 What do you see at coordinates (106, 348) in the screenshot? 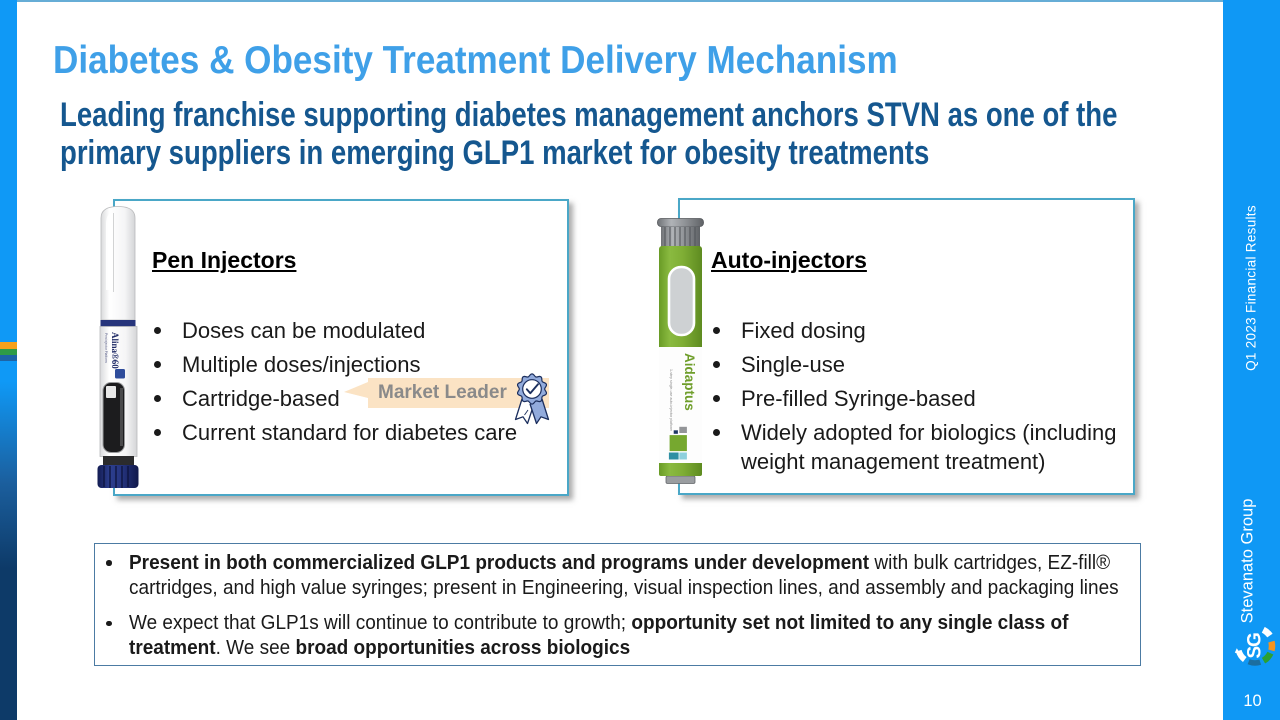
I see `svg-text: Pen injector Platform` at bounding box center [106, 348].